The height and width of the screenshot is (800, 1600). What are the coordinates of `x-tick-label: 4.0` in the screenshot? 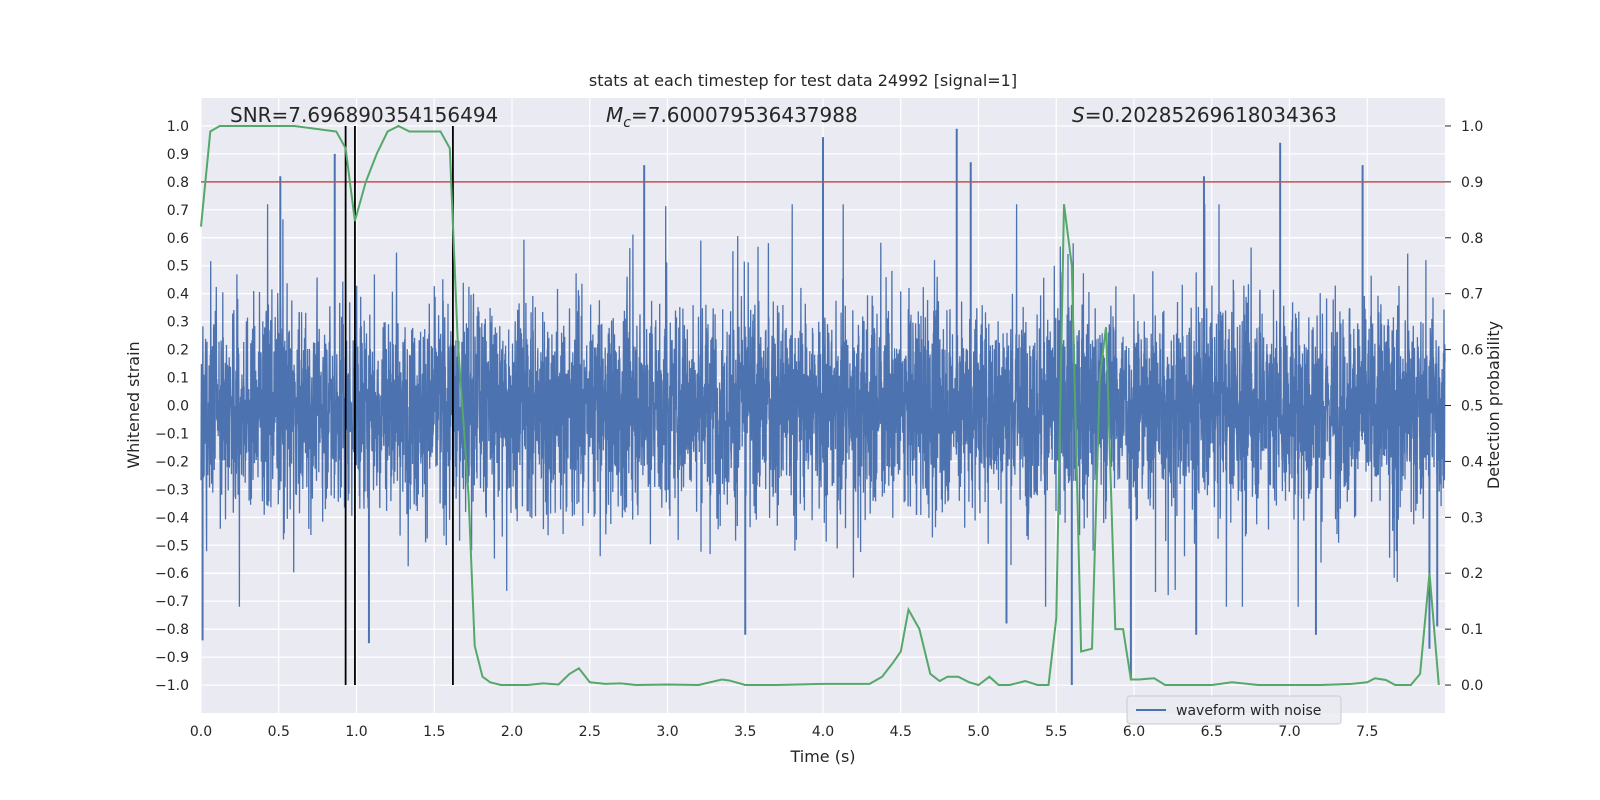 It's located at (823, 732).